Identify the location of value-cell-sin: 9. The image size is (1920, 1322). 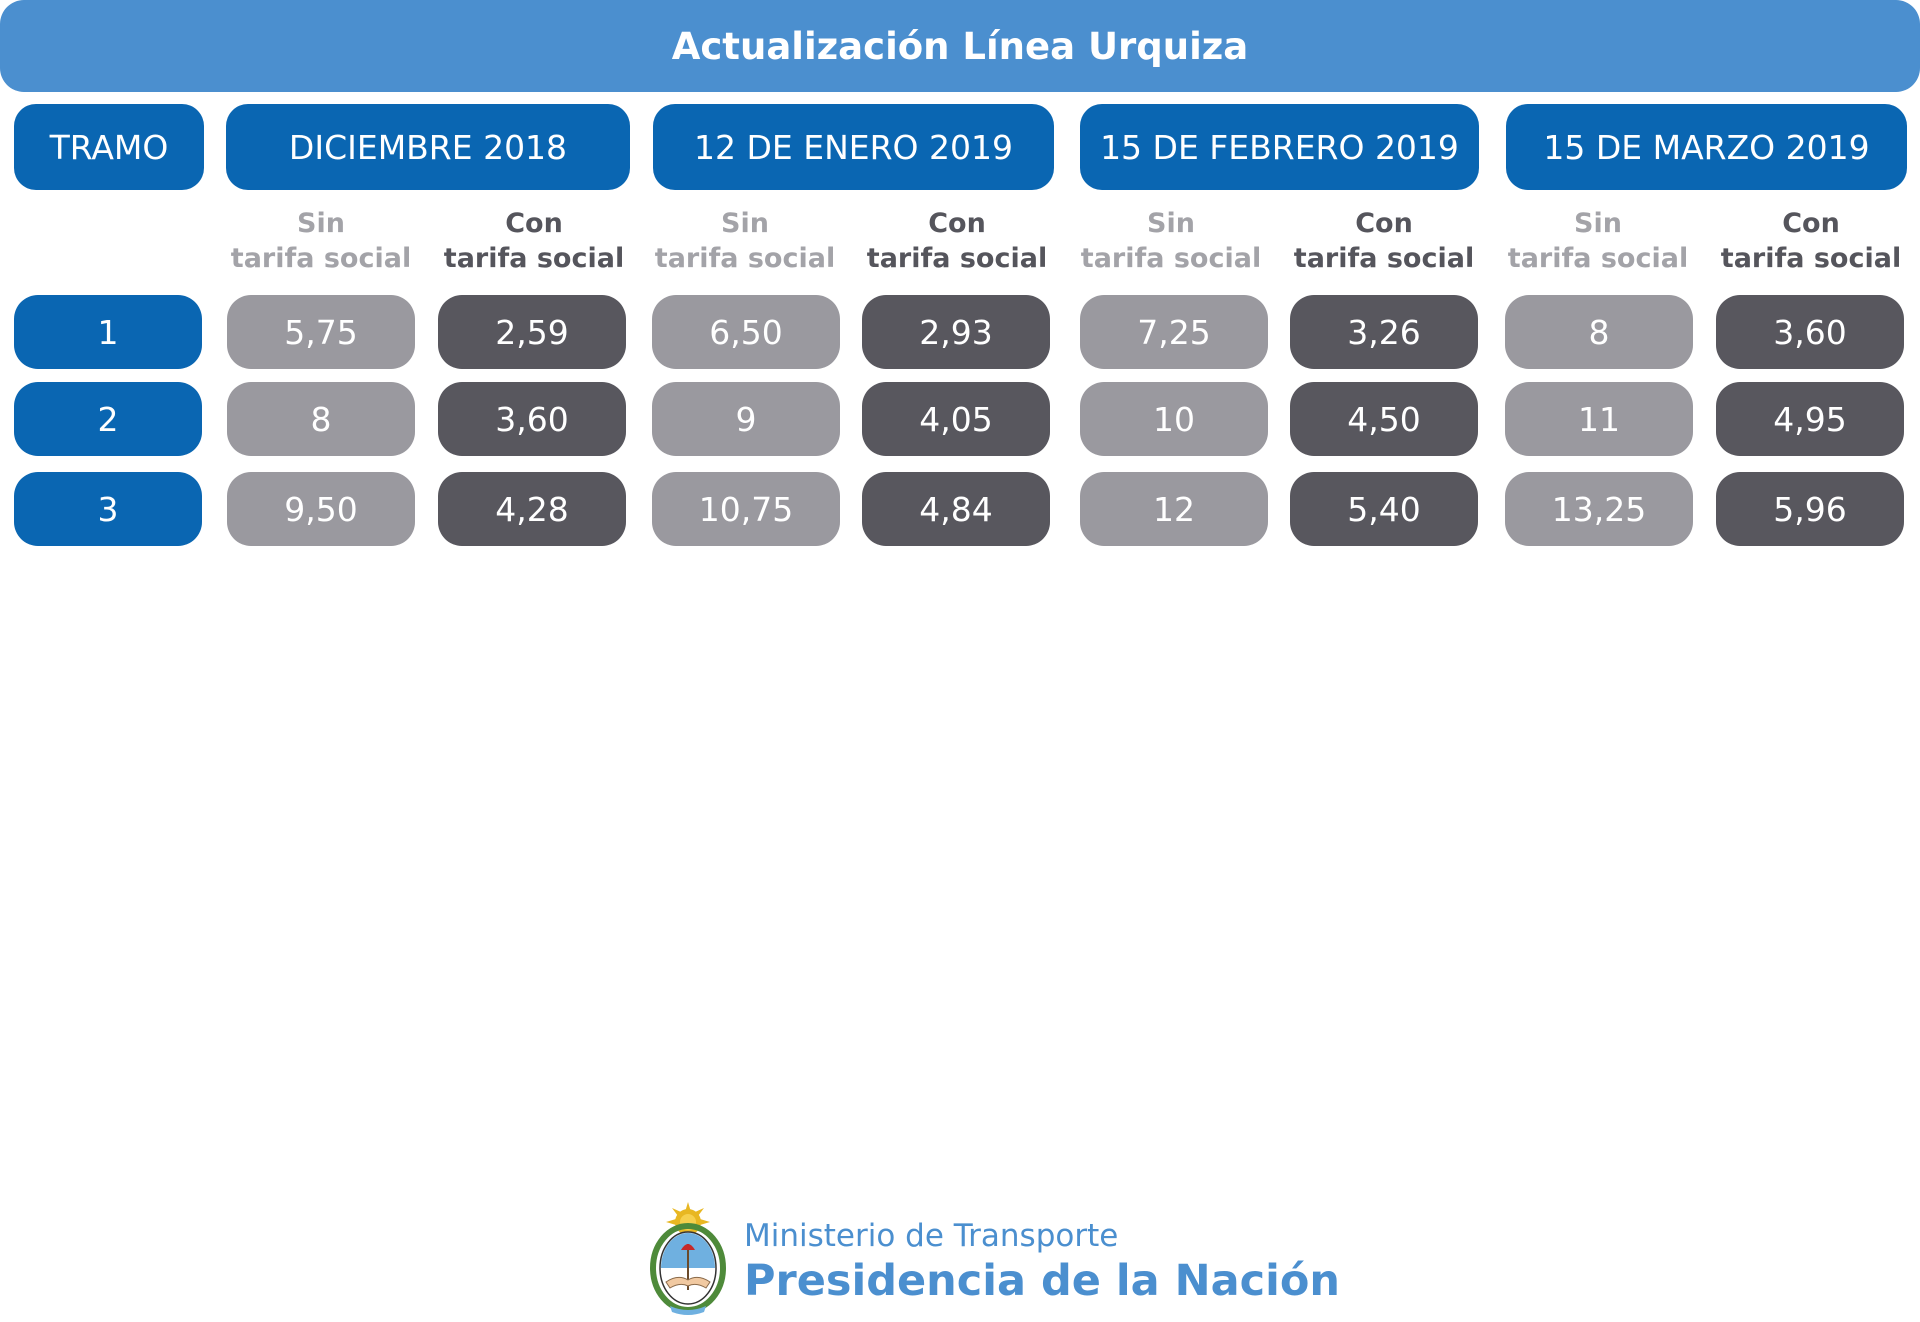
(746, 419).